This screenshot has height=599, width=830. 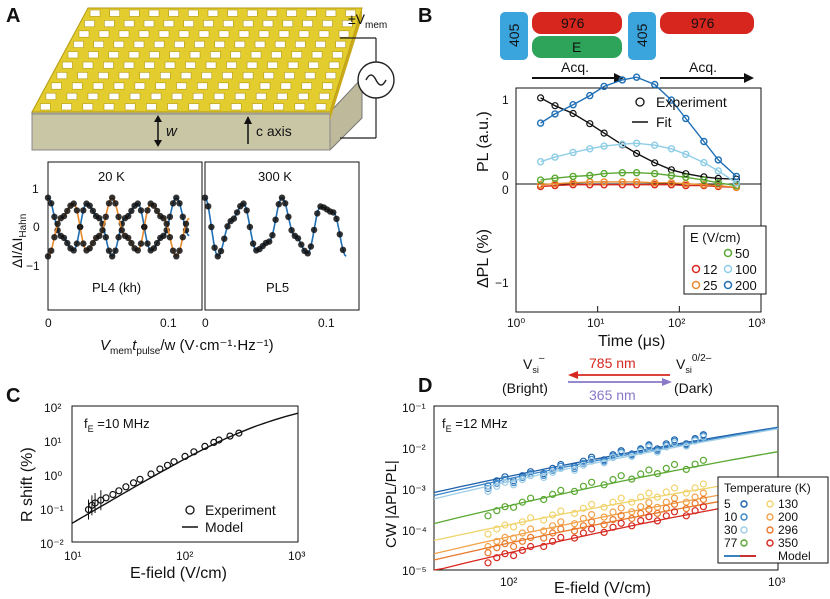 What do you see at coordinates (425, 16) in the screenshot?
I see `panel-label-b: B` at bounding box center [425, 16].